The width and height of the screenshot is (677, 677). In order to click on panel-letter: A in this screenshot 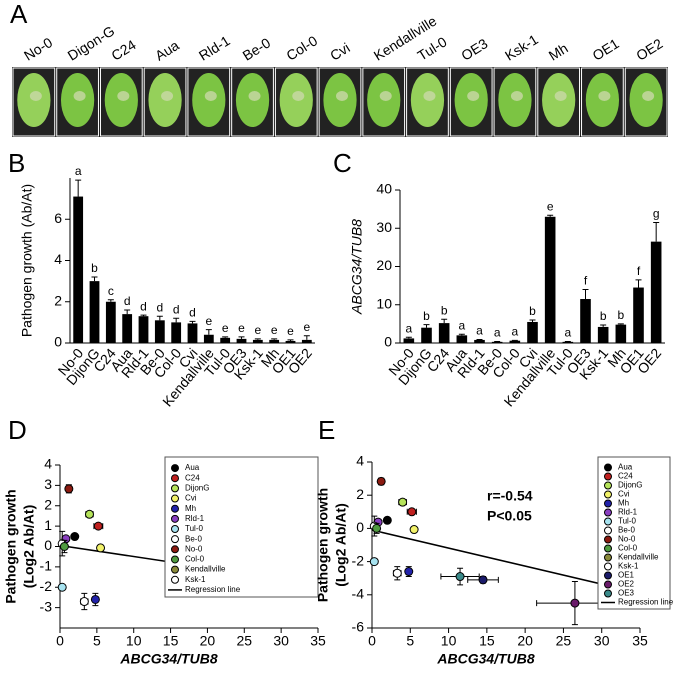, I will do `click(19, 14)`.